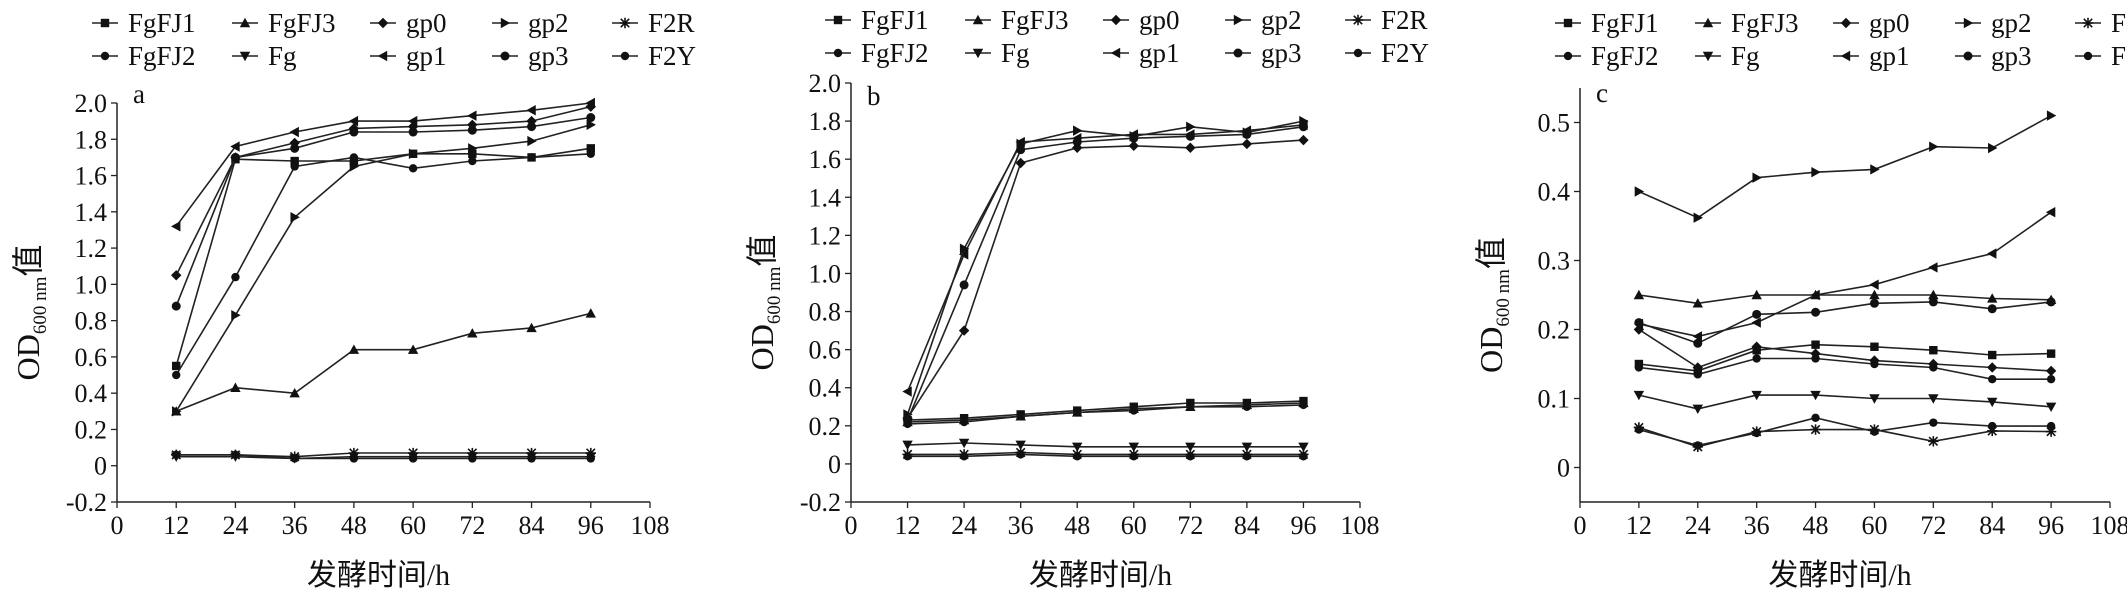 This screenshot has width=2127, height=599. I want to click on x-tick-label: 48, so click(1077, 525).